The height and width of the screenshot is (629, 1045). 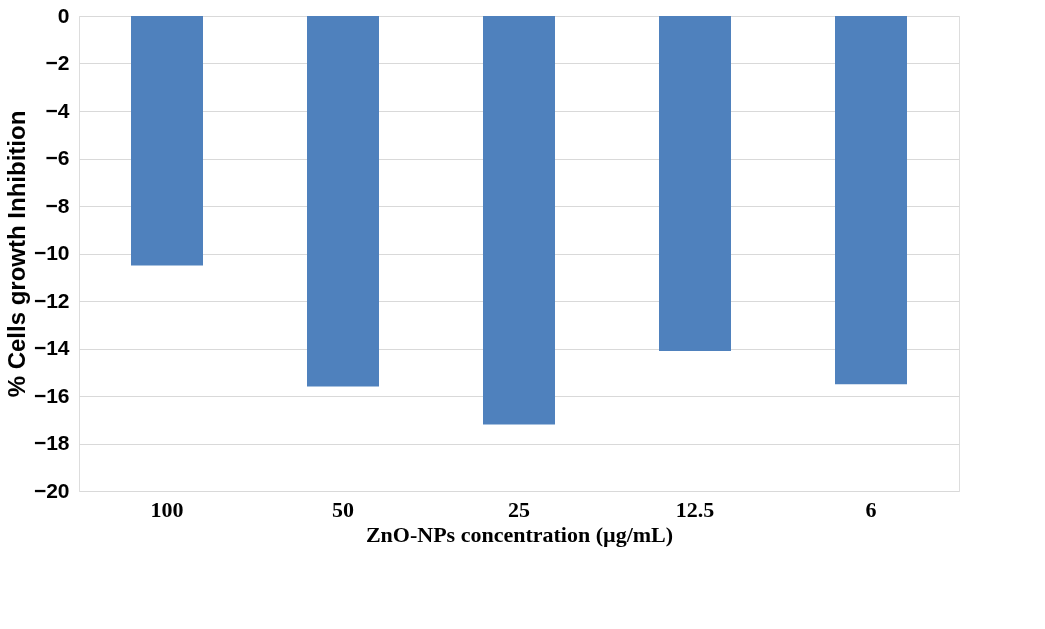 What do you see at coordinates (343, 509) in the screenshot?
I see `x-tick-label: 50` at bounding box center [343, 509].